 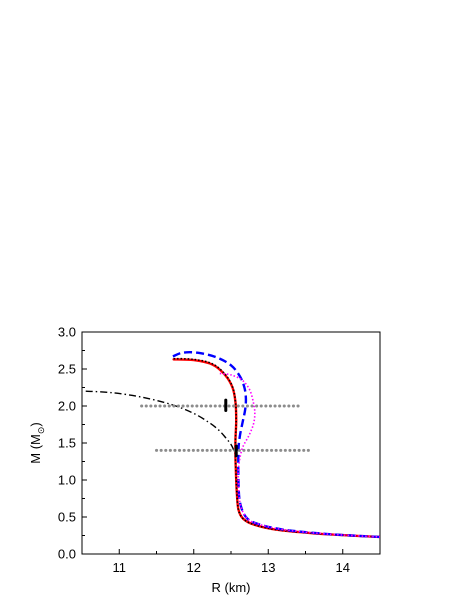 I want to click on x-tick-label: 12, so click(x=194, y=567).